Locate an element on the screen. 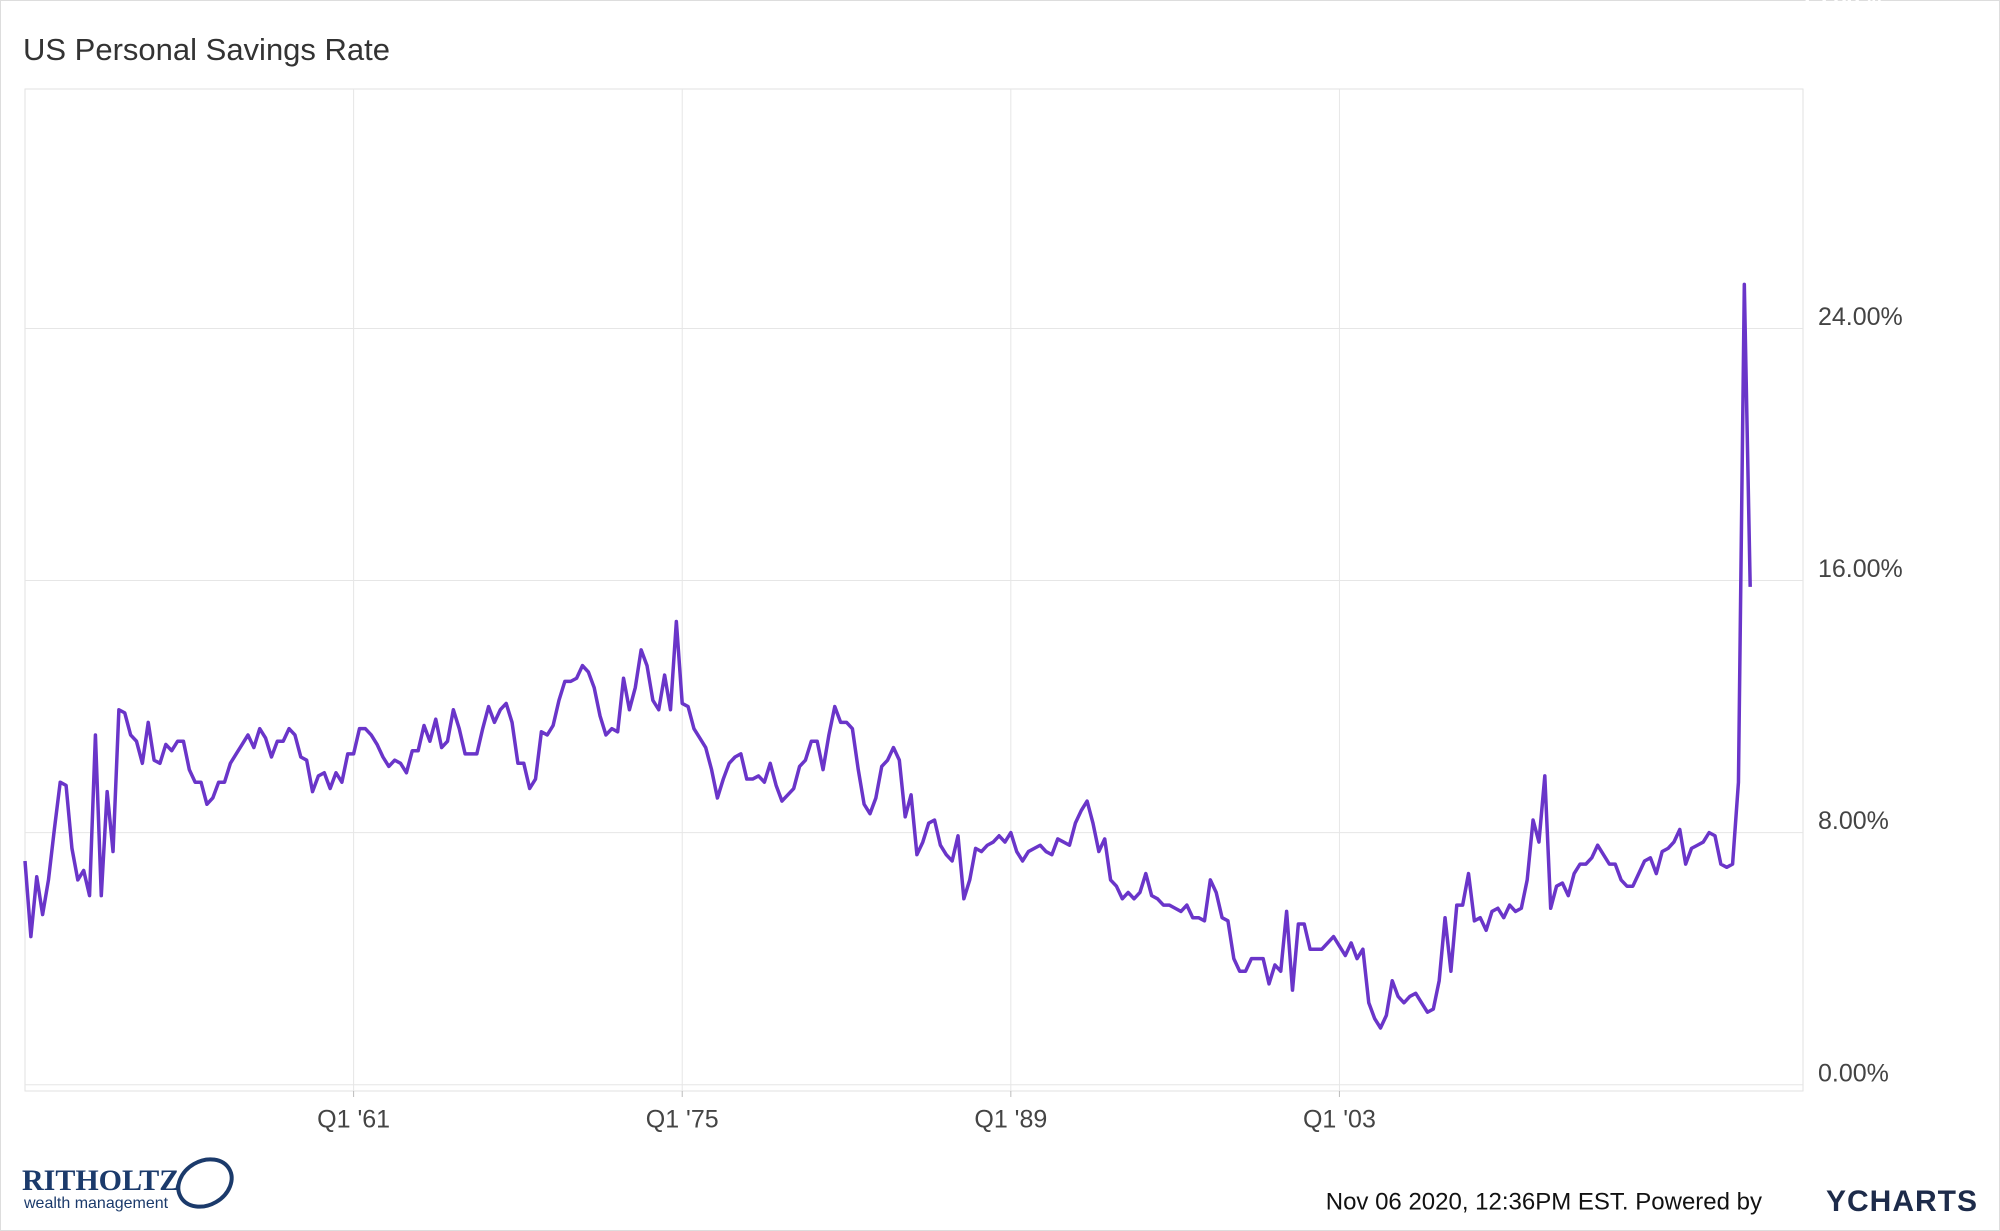 This screenshot has height=1231, width=2000. x-tick-label: Q1 '89 is located at coordinates (1010, 1120).